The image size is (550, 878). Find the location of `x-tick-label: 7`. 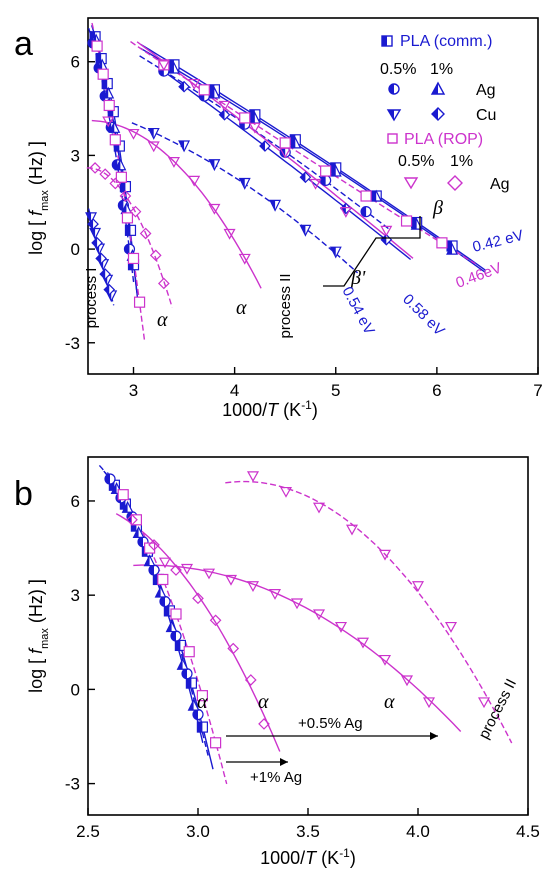

x-tick-label: 7 is located at coordinates (537, 390).